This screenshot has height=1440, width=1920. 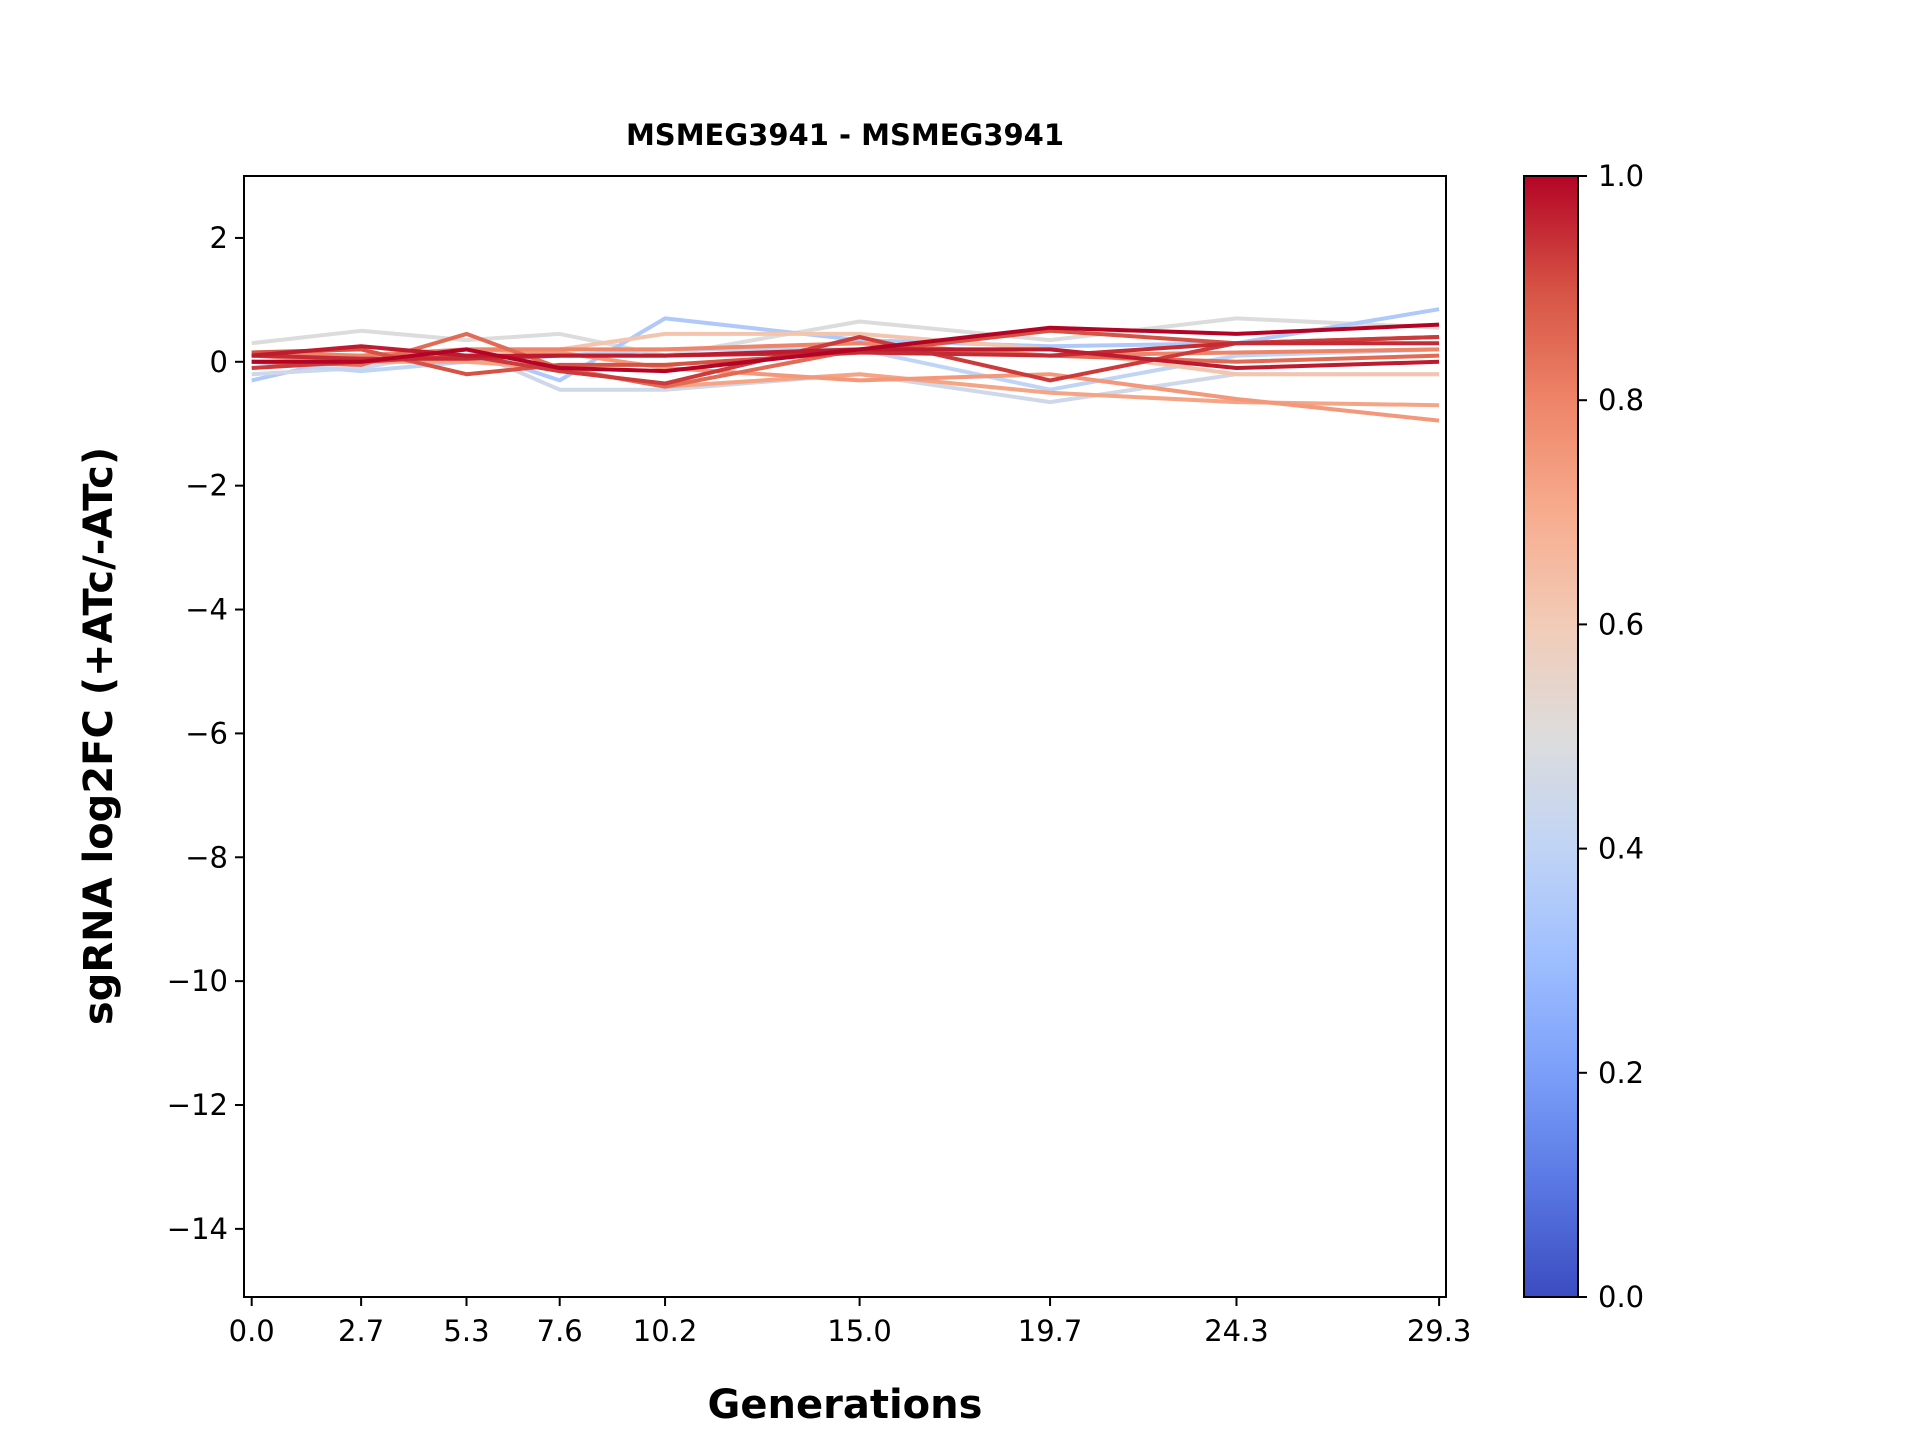 I want to click on colorbar-tick-label: 1.0, so click(x=1621, y=176).